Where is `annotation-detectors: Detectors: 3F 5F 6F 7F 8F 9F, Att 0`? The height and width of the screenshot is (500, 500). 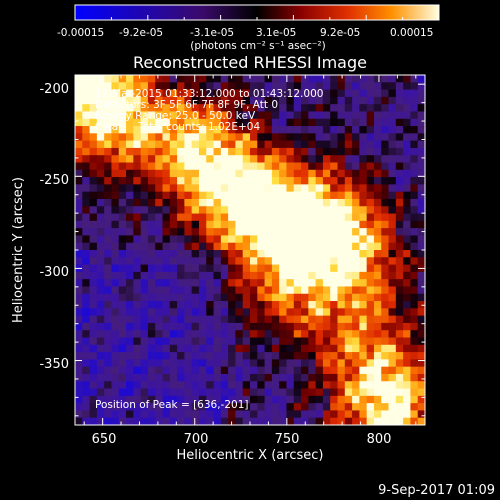
annotation-detectors: Detectors: 3F 5F 6F 7F 8F 9F, Att 0 is located at coordinates (186, 105).